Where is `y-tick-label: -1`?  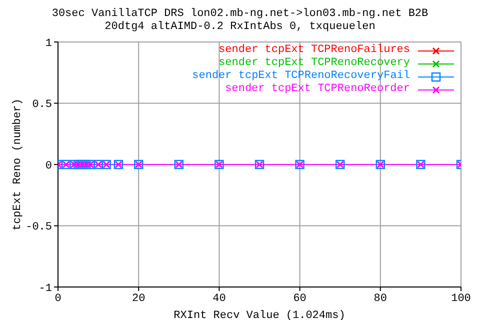
y-tick-label: -1 is located at coordinates (45, 288).